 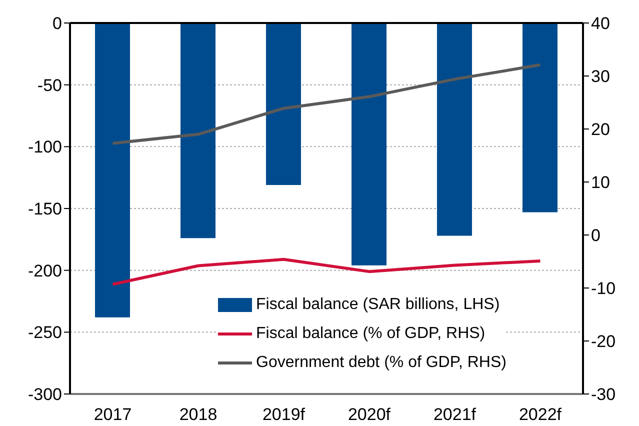 I want to click on y2-tick-label: 30, so click(x=600, y=76).